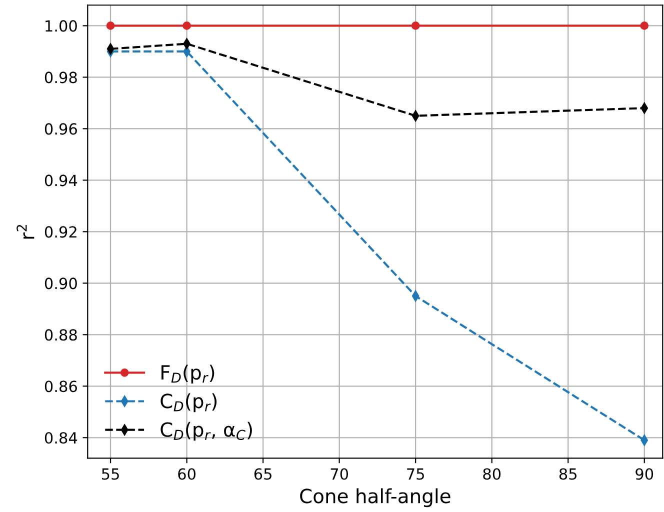 Image resolution: width=664 pixels, height=512 pixels. I want to click on legend-label: C$_{D}$(p$_{r}$), so click(188, 402).